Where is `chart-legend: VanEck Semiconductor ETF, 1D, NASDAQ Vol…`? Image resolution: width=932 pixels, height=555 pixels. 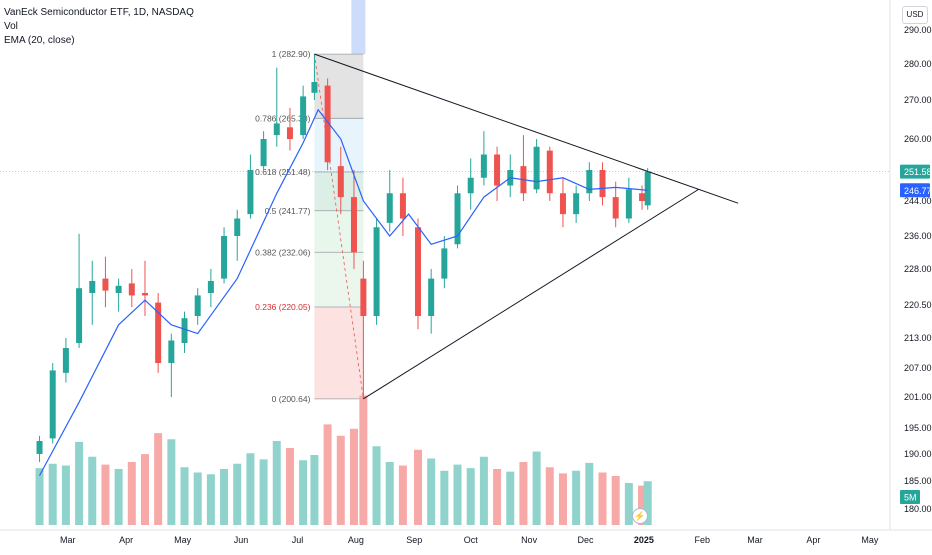
chart-legend: VanEck Semiconductor ETF, 1D, NASDAQ Vol… is located at coordinates (99, 27).